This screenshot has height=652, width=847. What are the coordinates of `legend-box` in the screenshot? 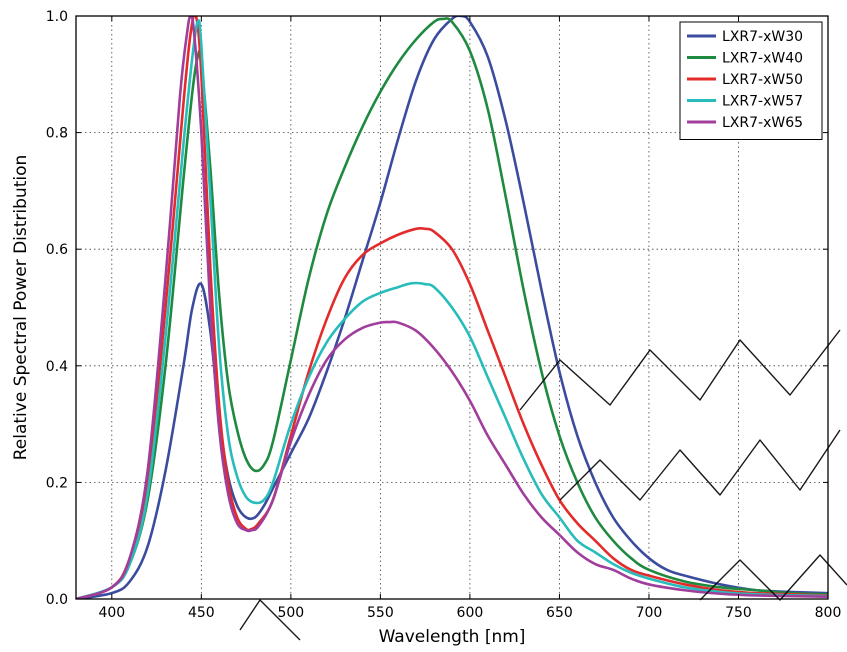 It's located at (751, 80).